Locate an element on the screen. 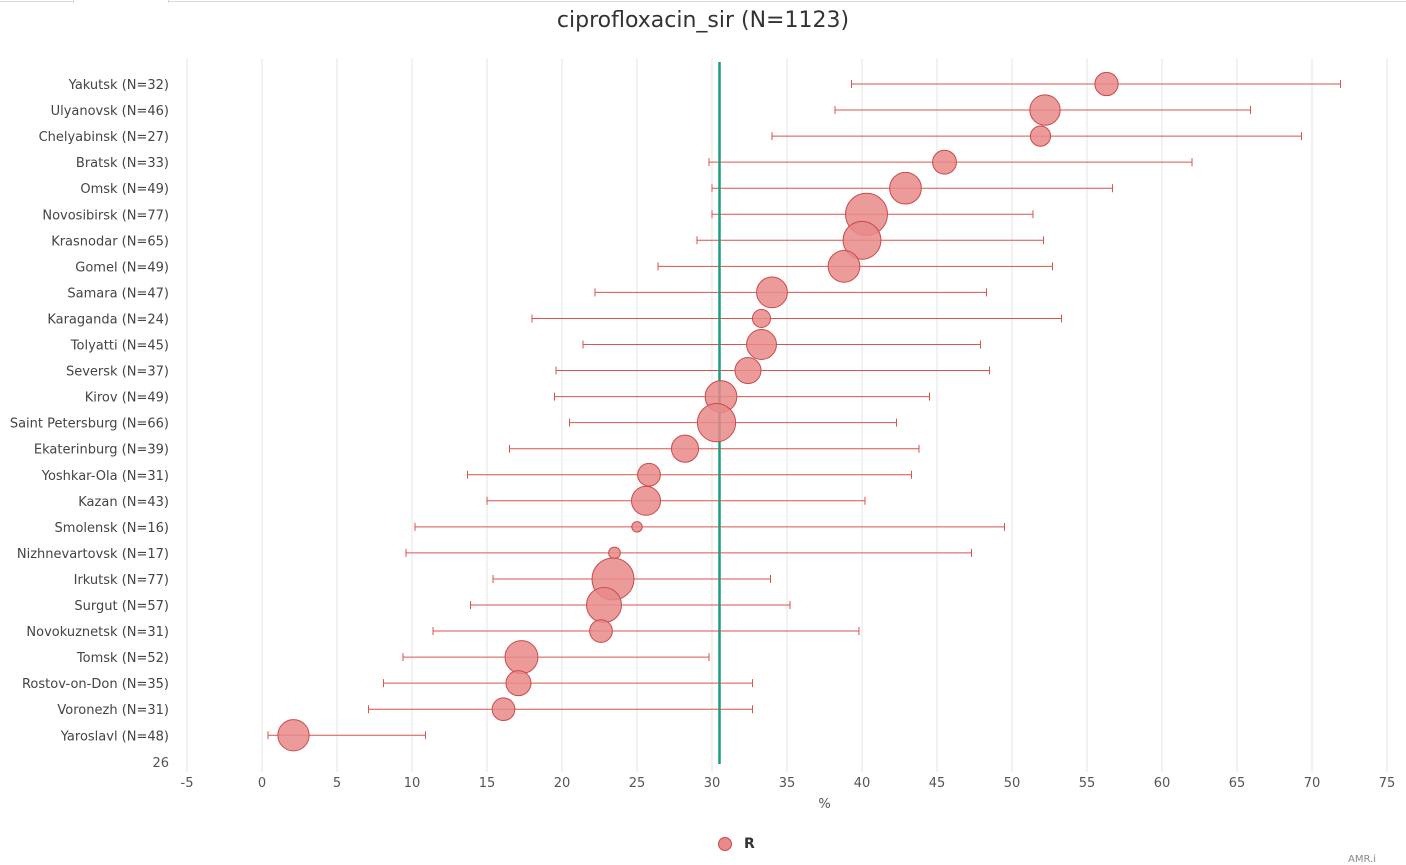 The width and height of the screenshot is (1406, 865). y-tick-label: Saint Petersburg (N=66) is located at coordinates (89, 424).